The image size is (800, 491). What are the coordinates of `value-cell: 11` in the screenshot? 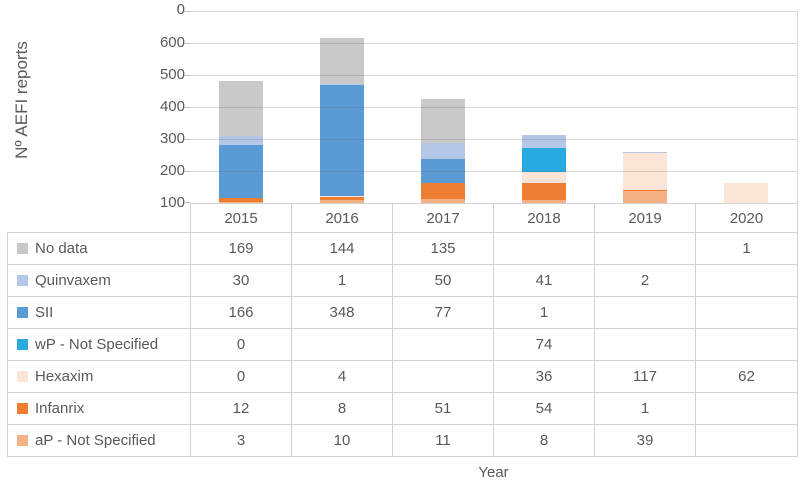 It's located at (443, 440).